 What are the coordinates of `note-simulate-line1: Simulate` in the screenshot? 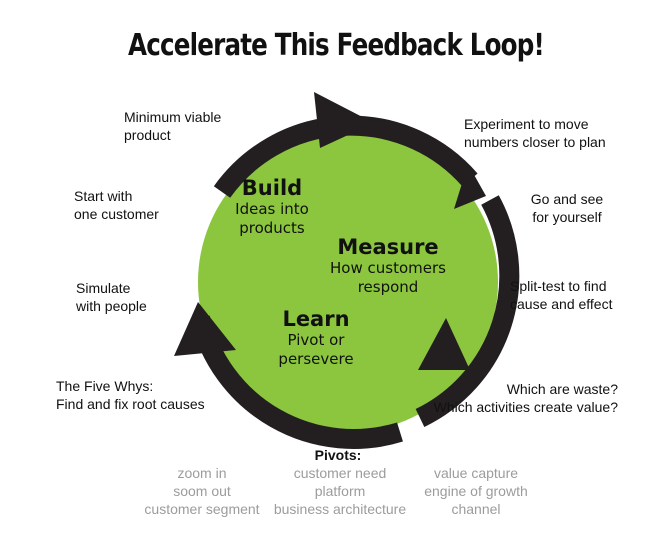 It's located at (103, 288).